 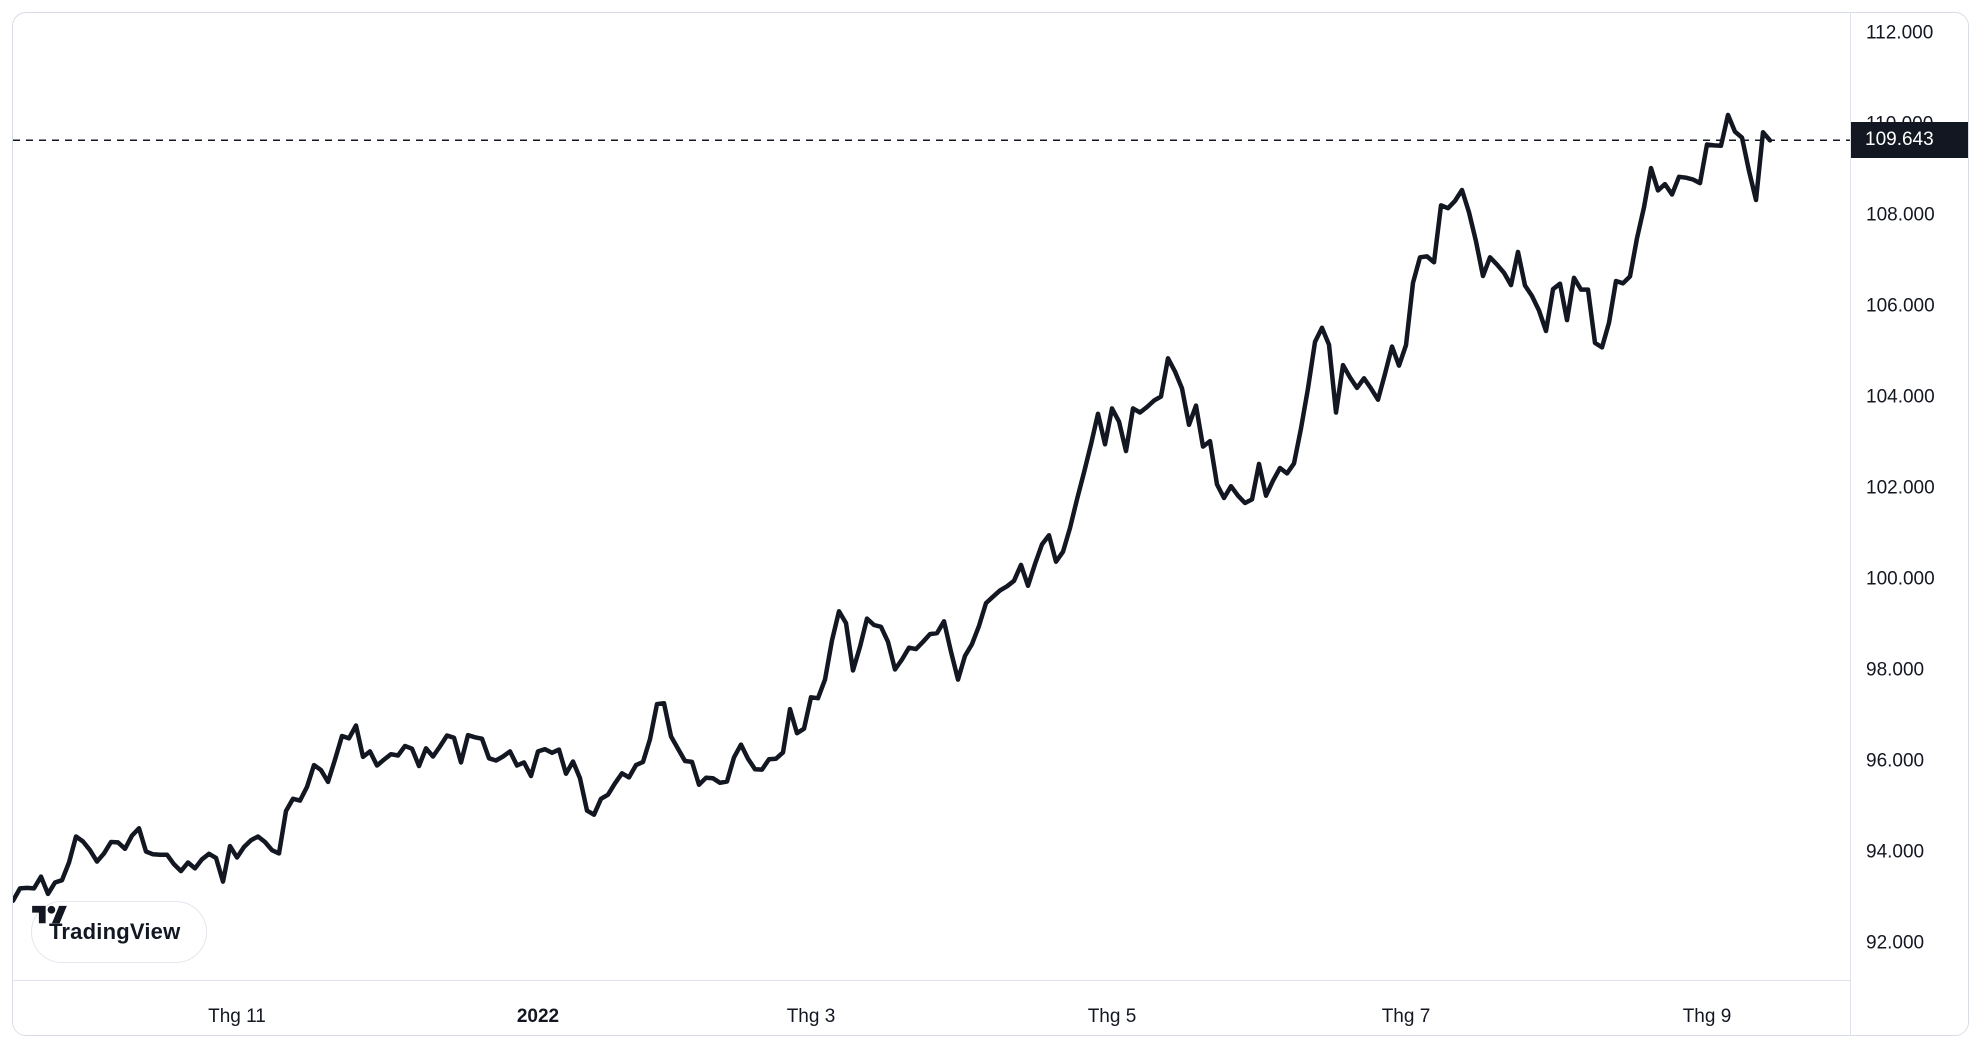 I want to click on y-axis-tick-label: 106.000, so click(x=1900, y=306).